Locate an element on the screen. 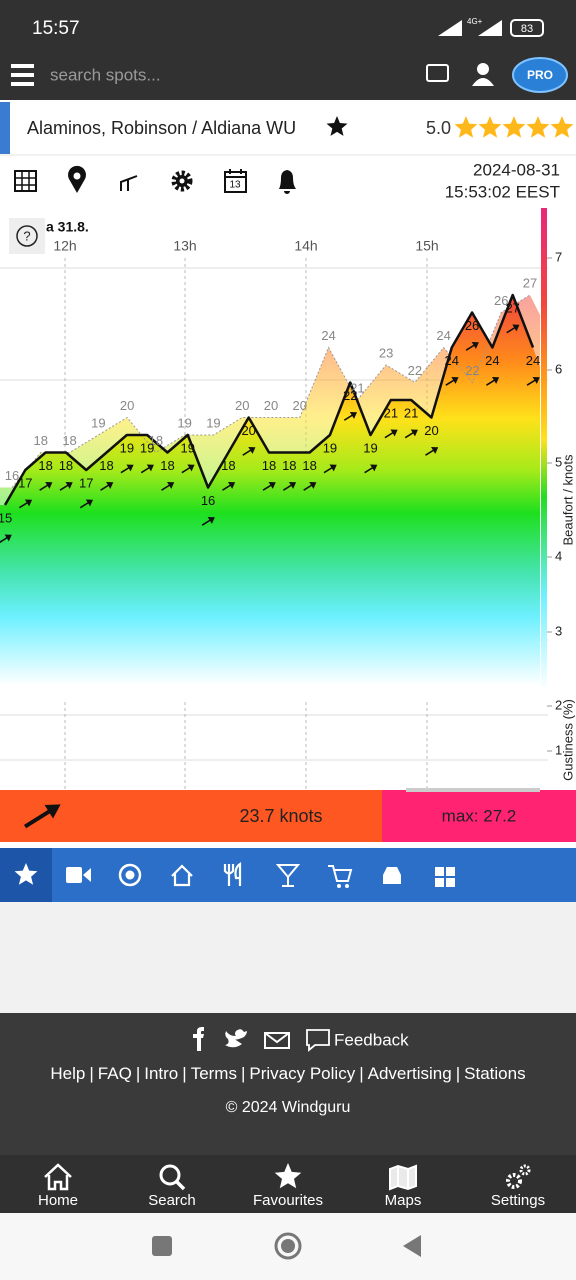 Image resolution: width=576 pixels, height=1280 pixels. cat-spots is located at coordinates (130, 875).